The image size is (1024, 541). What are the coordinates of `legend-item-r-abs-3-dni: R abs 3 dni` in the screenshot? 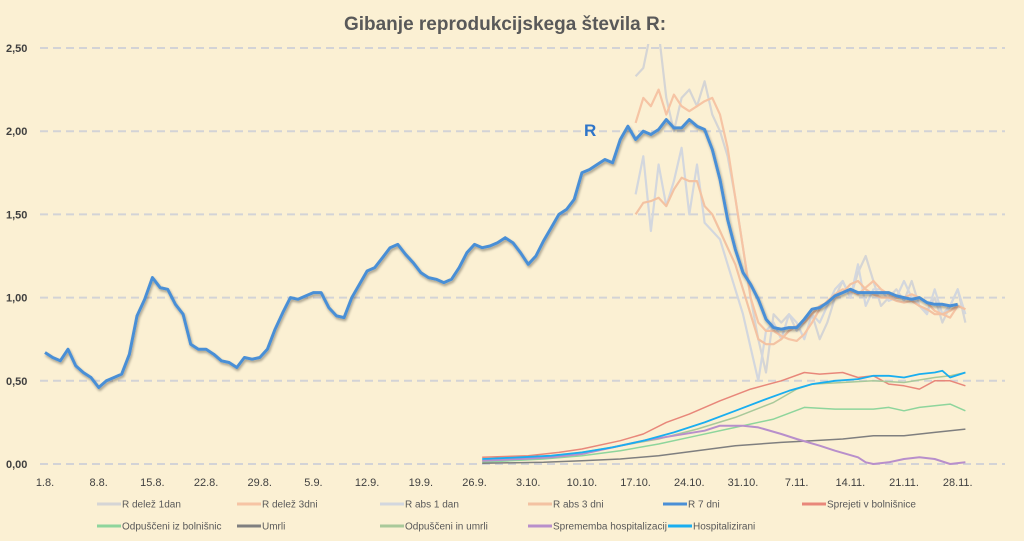 It's located at (566, 505).